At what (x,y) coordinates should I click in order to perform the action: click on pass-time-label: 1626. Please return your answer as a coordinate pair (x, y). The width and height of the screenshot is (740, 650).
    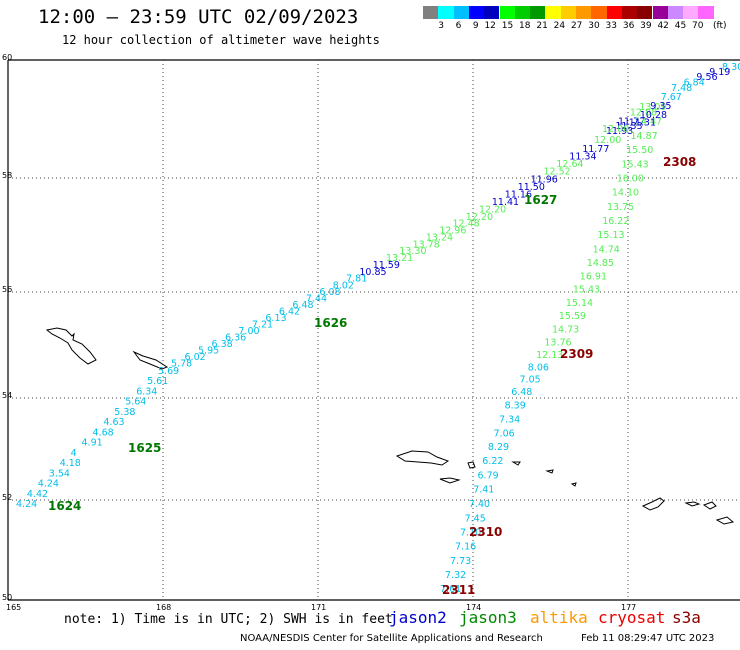
    Looking at the image, I should click on (330, 323).